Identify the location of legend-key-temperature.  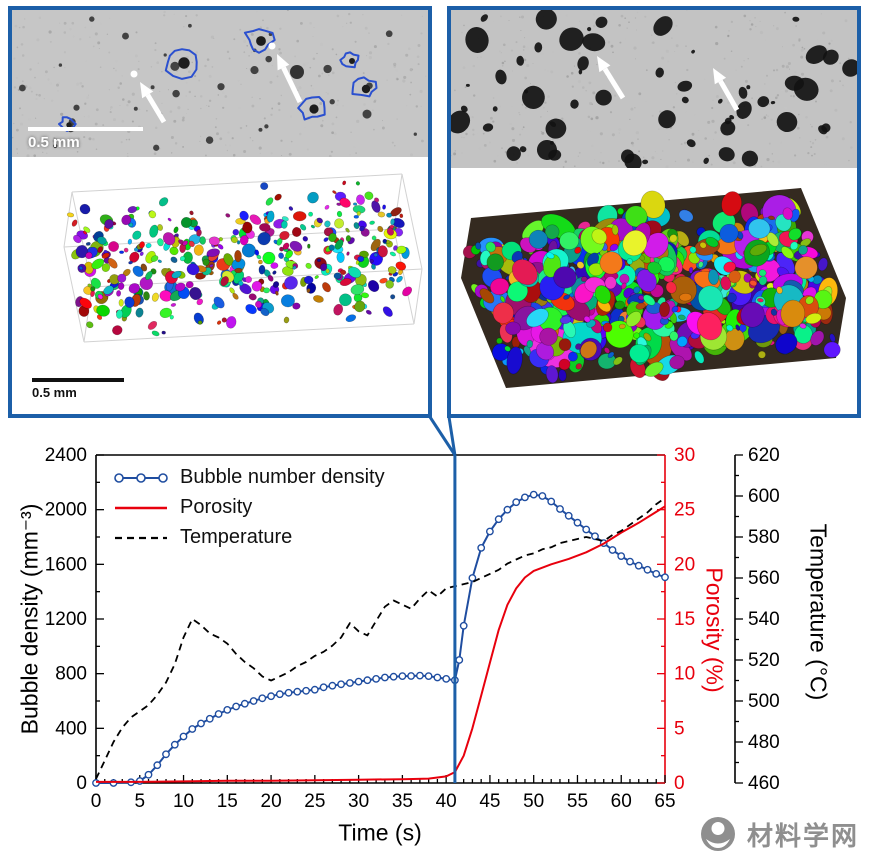
(141, 537).